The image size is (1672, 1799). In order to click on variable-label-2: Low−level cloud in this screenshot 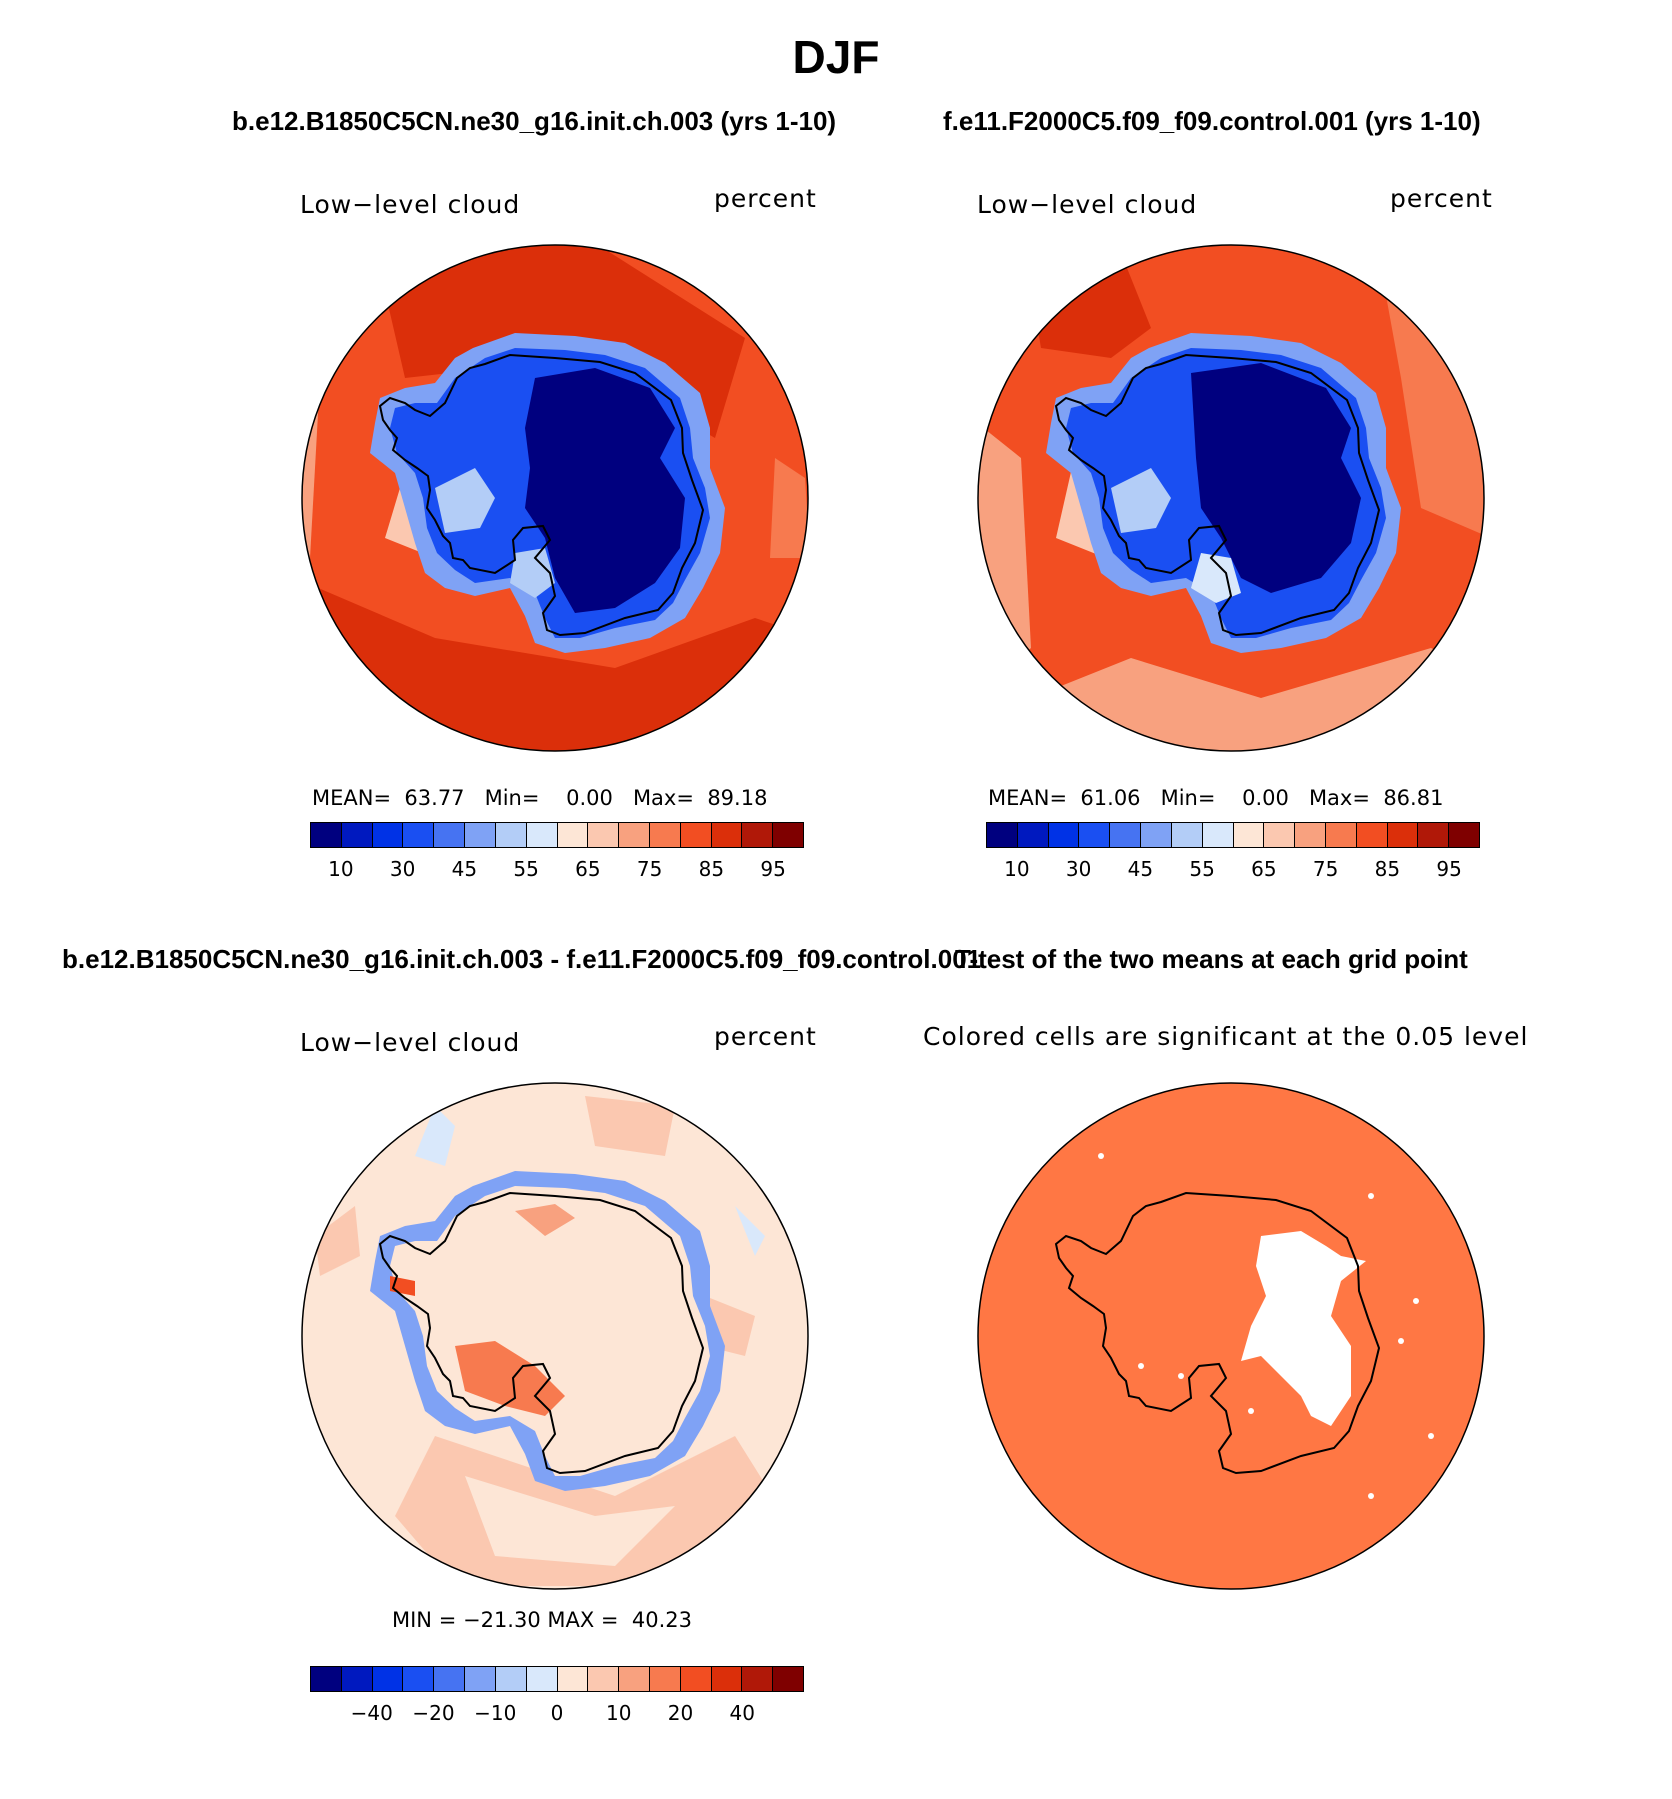, I will do `click(1087, 204)`.